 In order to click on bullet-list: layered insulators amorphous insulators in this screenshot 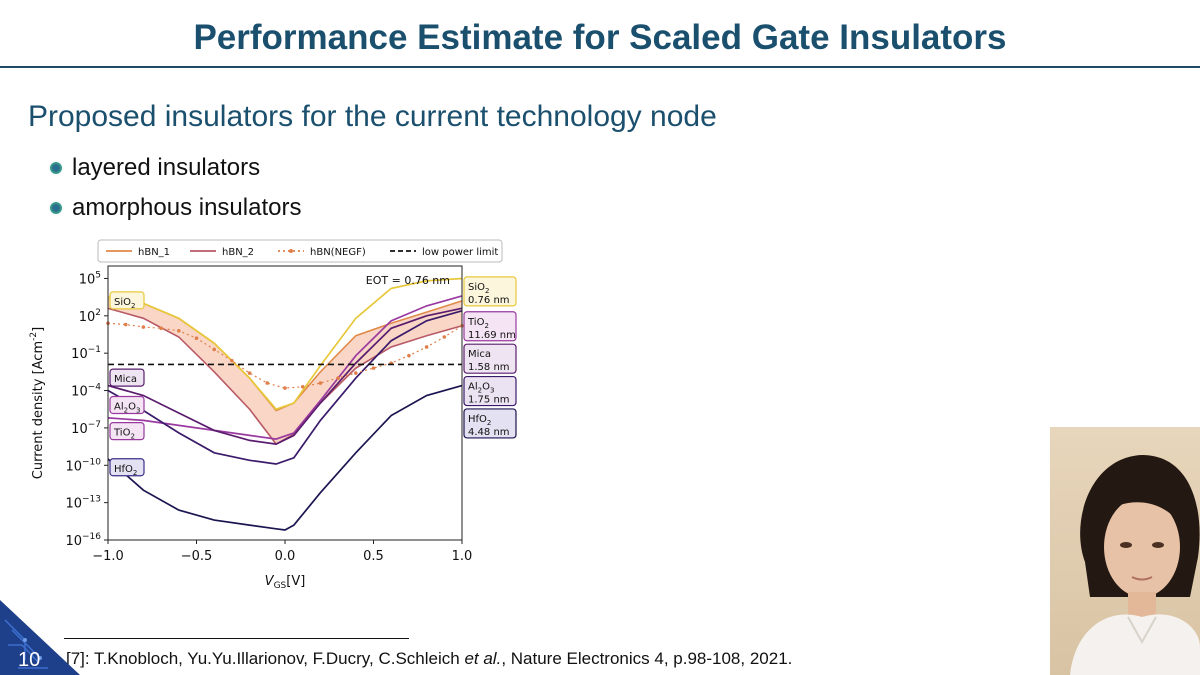, I will do `click(175, 190)`.